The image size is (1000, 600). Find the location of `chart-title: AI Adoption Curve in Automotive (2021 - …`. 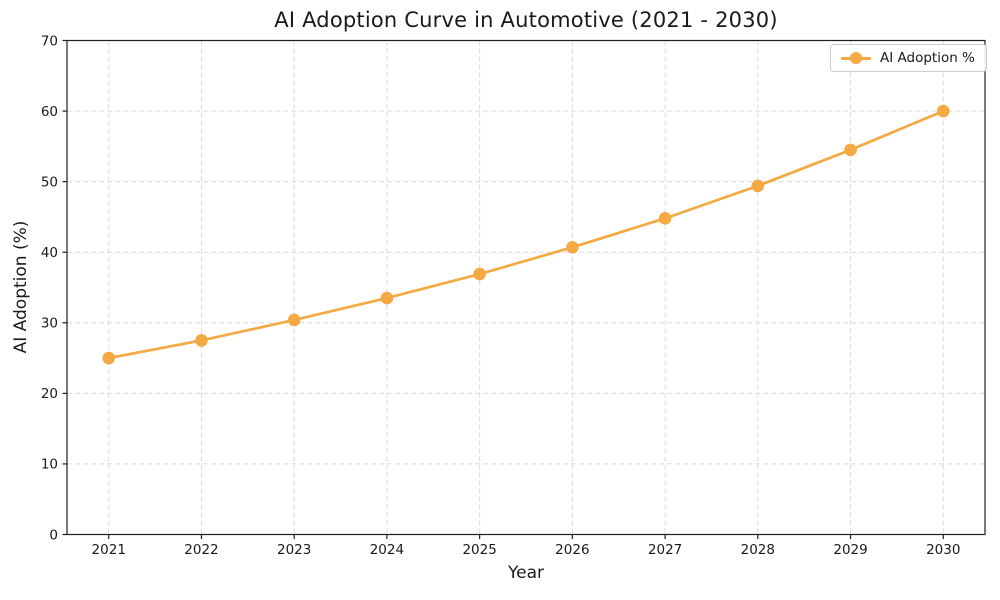

chart-title: AI Adoption Curve in Automotive (2021 - … is located at coordinates (526, 20).